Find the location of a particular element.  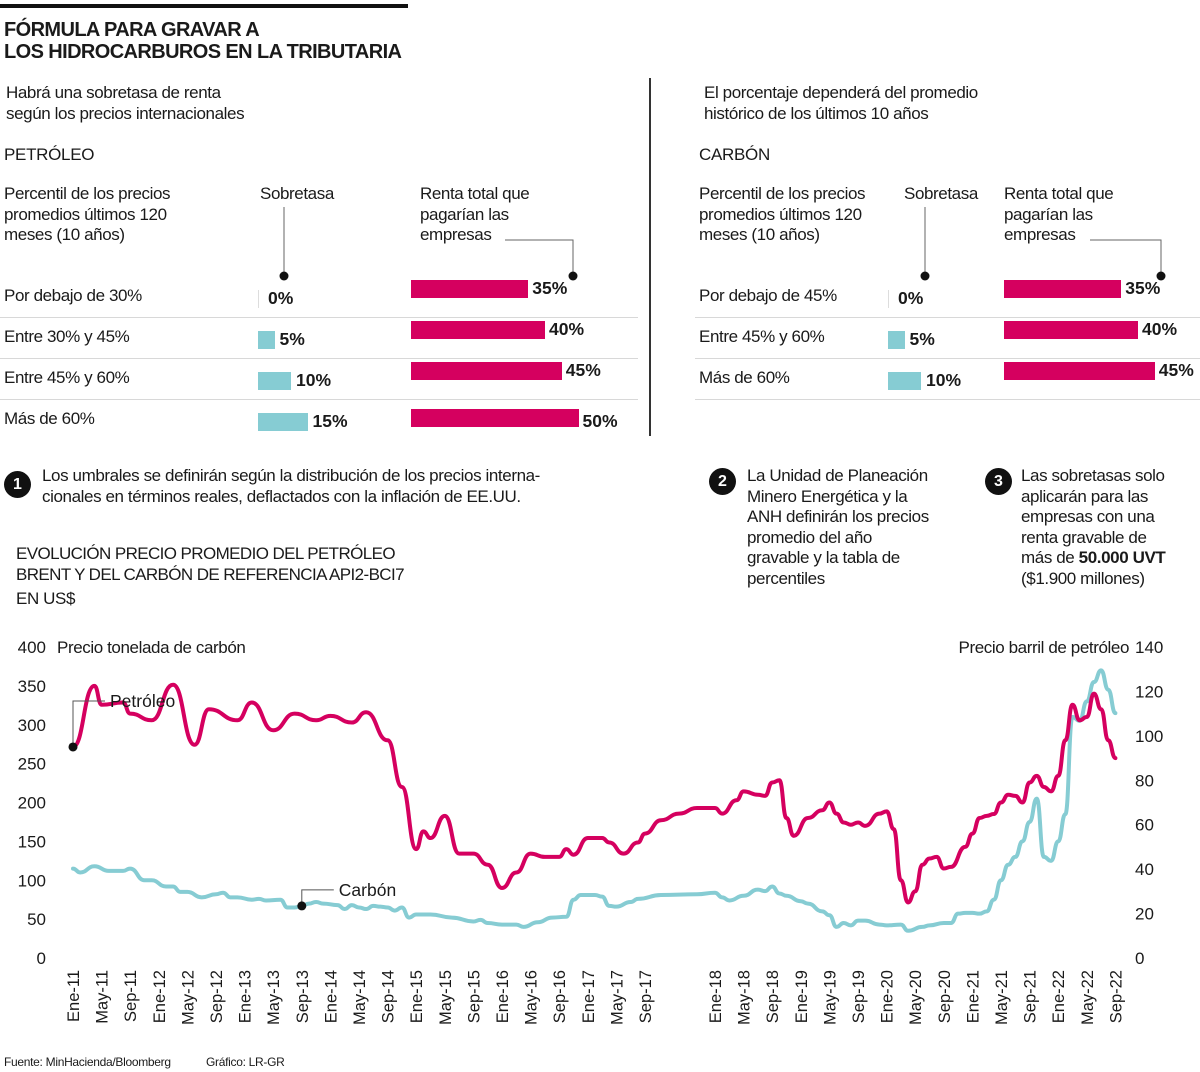

row-label: Entre 30% y 45% is located at coordinates (67, 336).